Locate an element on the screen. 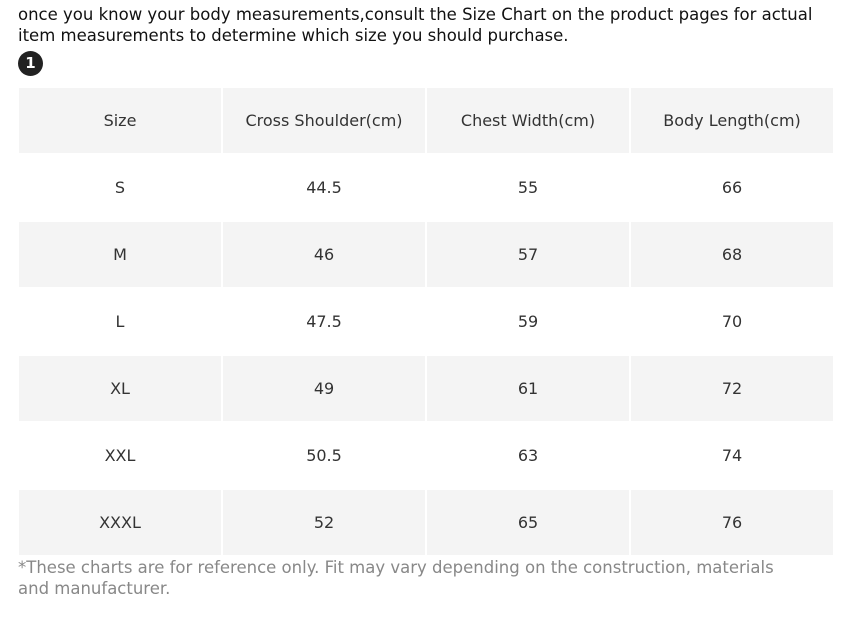 This screenshot has width=844, height=620. body-length-cell: 66 is located at coordinates (732, 187).